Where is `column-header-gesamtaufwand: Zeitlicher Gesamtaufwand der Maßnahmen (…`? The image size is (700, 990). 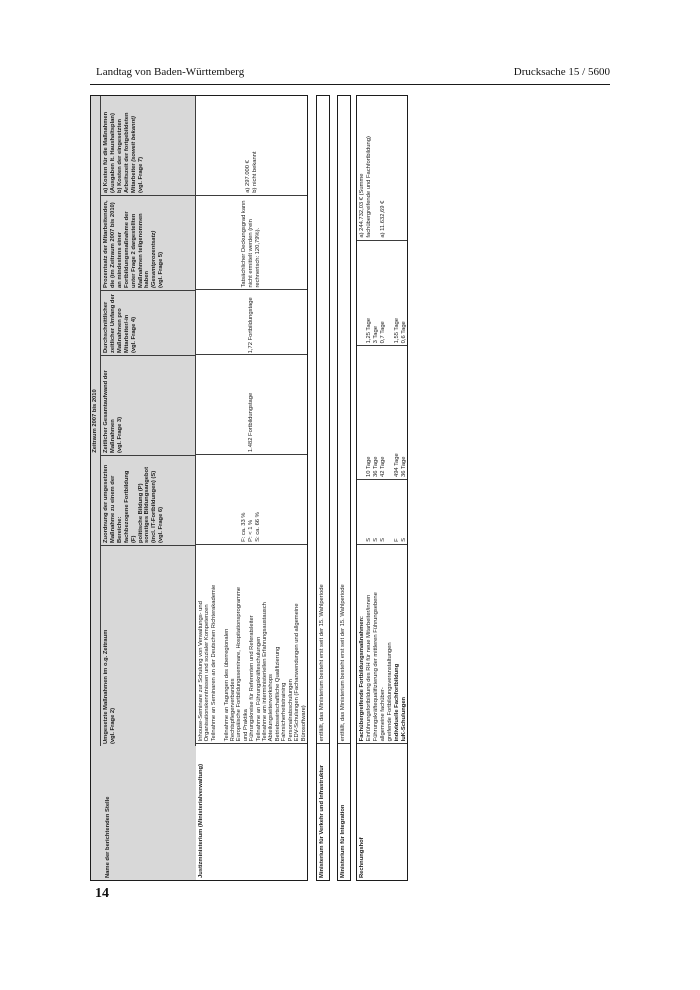
column-header-gesamtaufwand: Zeitlicher Gesamtaufwand der Maßnahmen (… is located at coordinates (148, 406).